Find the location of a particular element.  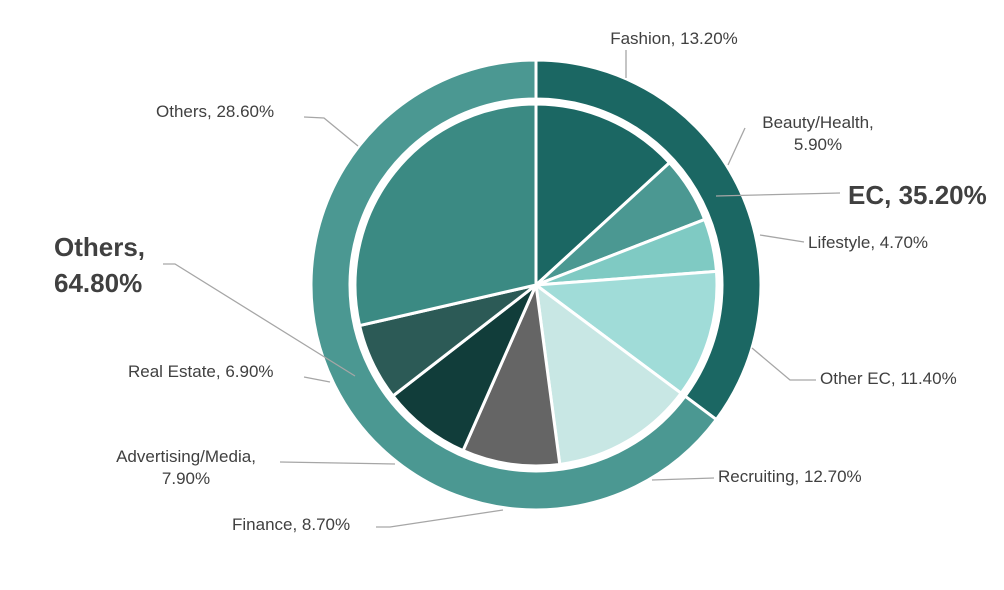

inner-slice-recruiting is located at coordinates (608, 374).